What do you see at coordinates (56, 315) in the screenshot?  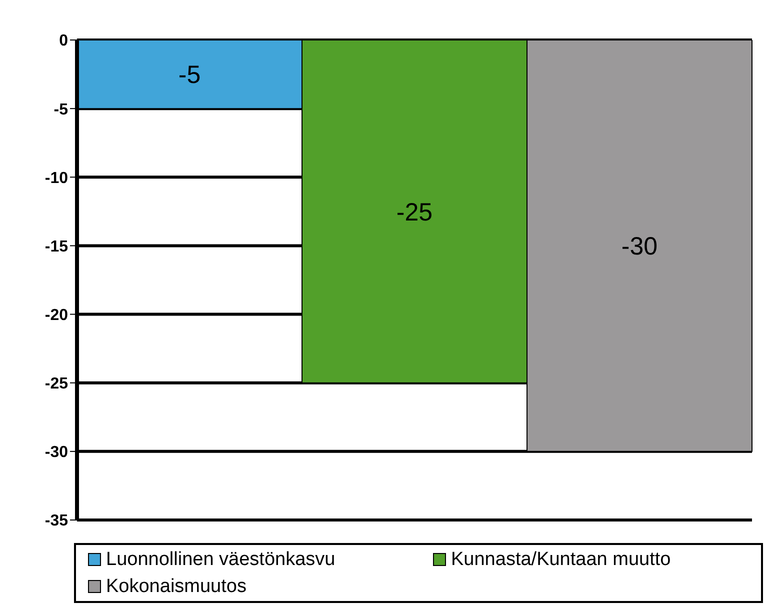 I see `y-tick-label: -20` at bounding box center [56, 315].